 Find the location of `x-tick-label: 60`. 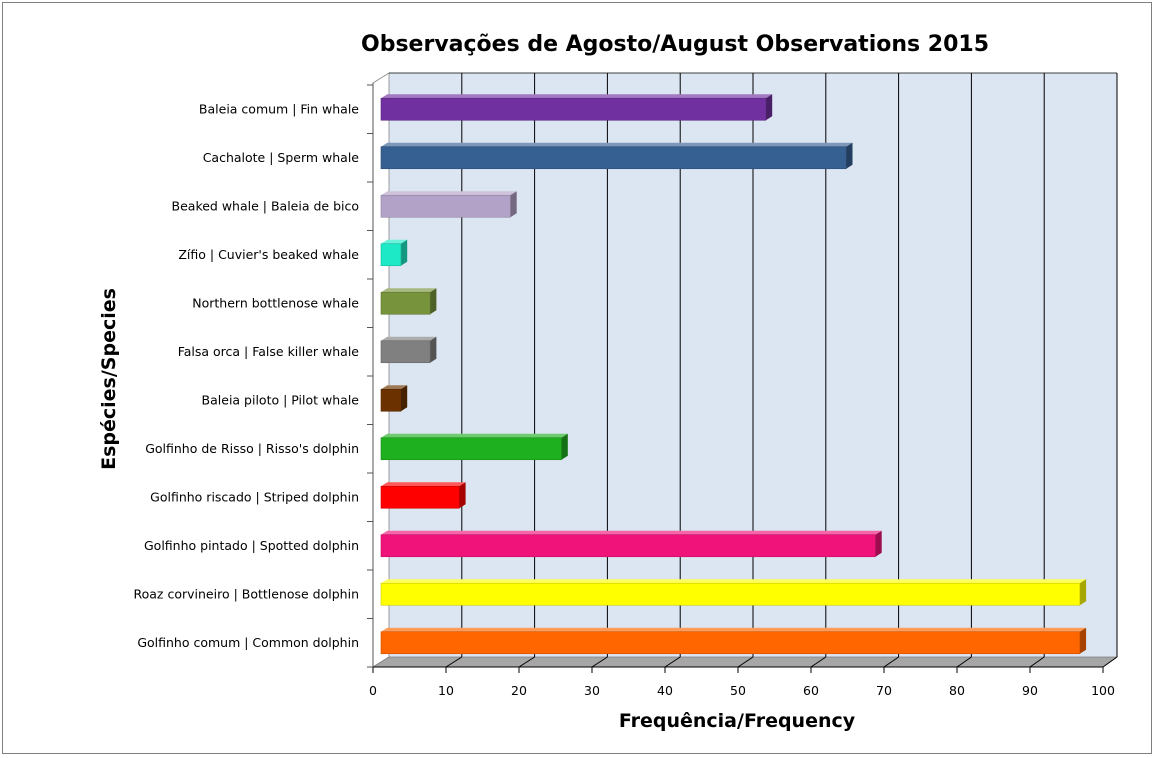

x-tick-label: 60 is located at coordinates (811, 690).